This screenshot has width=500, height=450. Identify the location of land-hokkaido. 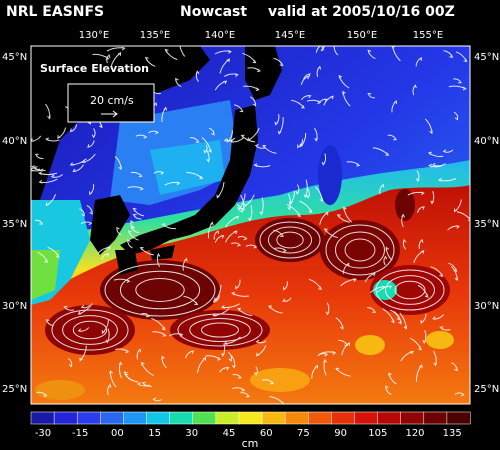
(263, 73).